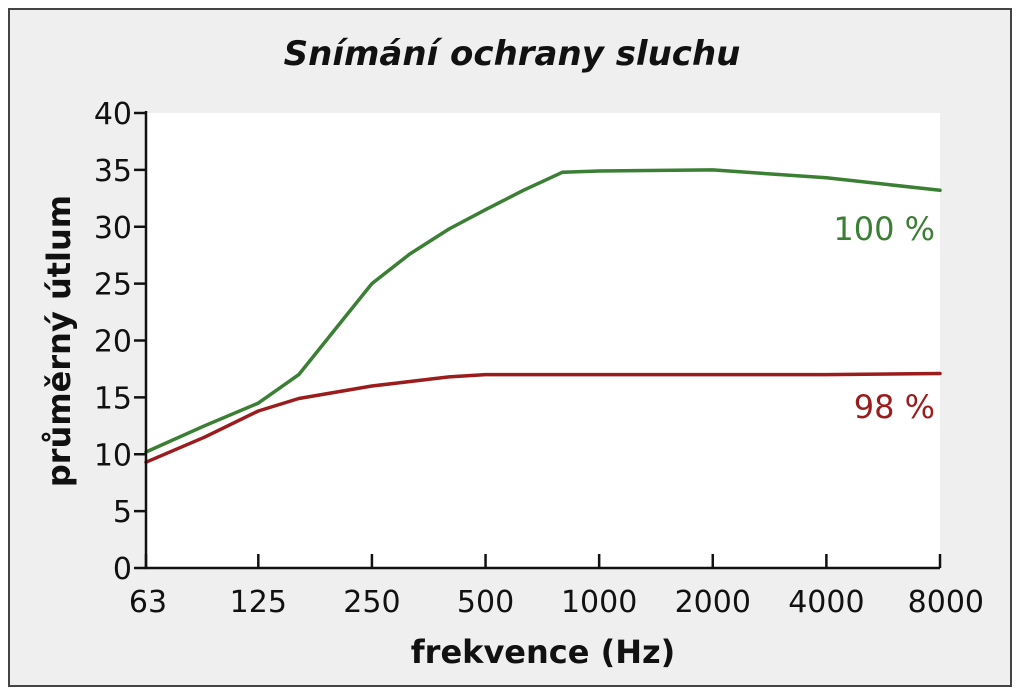 This screenshot has width=1024, height=699. I want to click on x-axis-label: frekvence (Hz), so click(543, 652).